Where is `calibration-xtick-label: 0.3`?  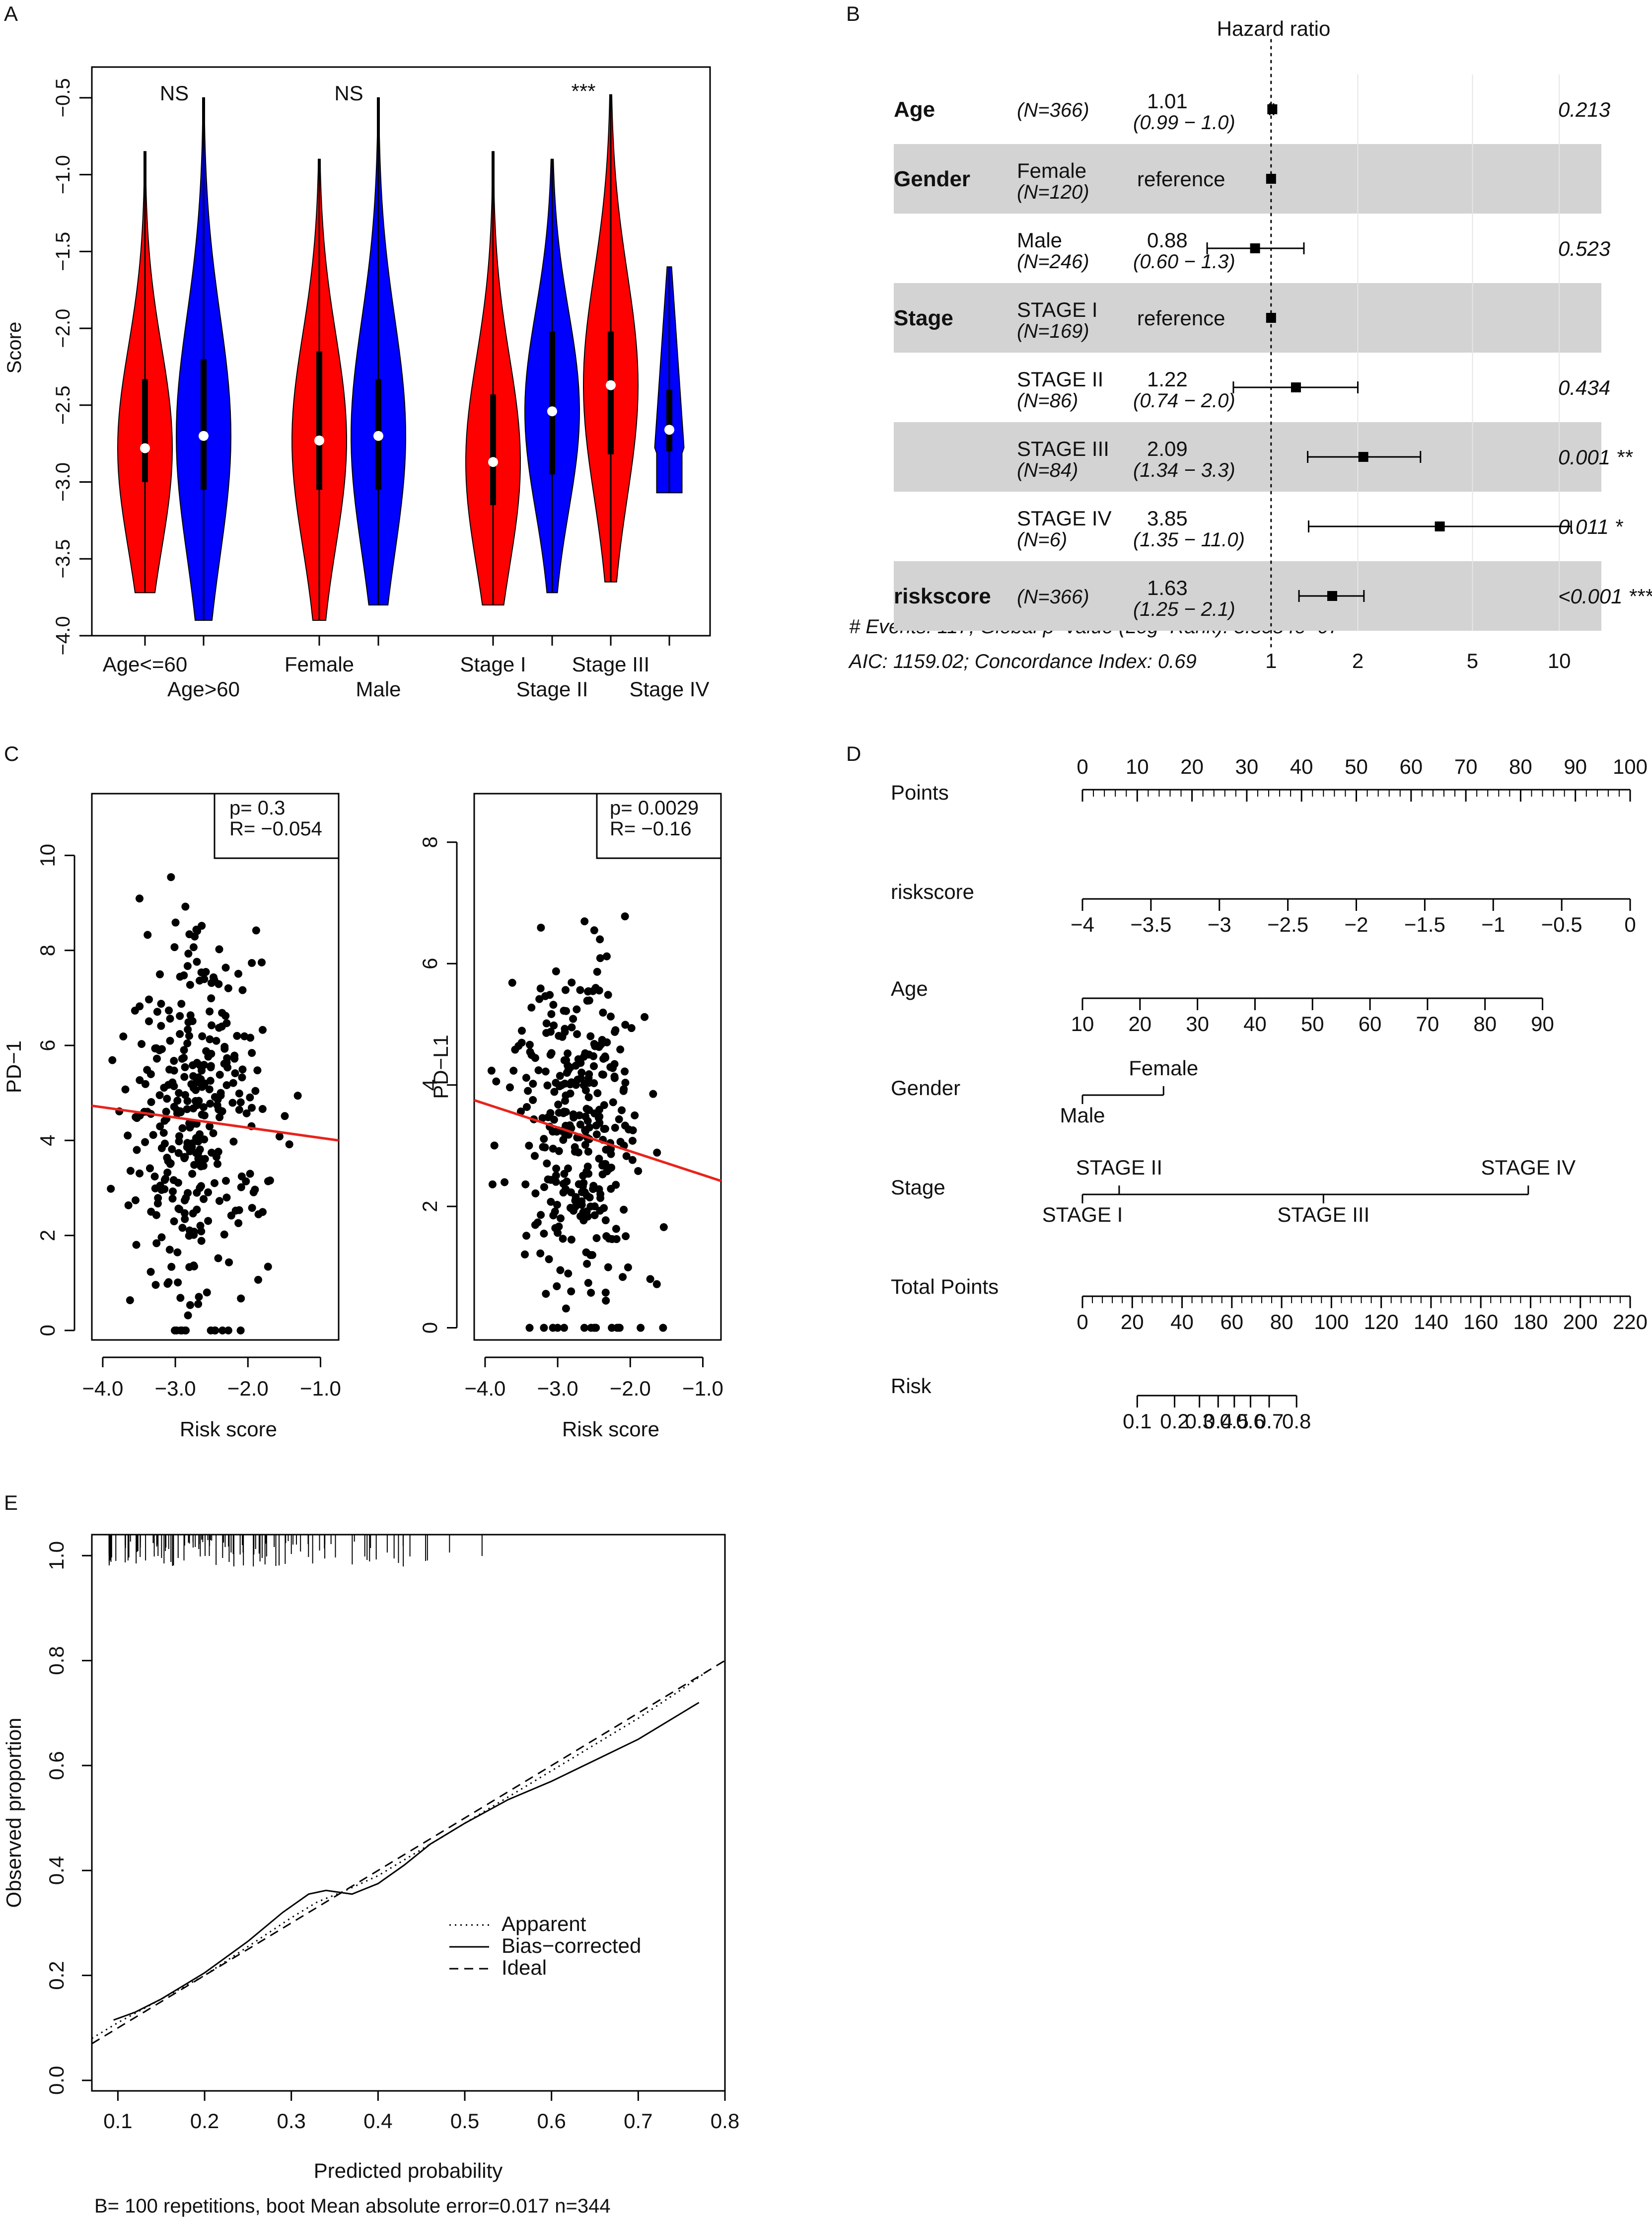 calibration-xtick-label: 0.3 is located at coordinates (291, 2121).